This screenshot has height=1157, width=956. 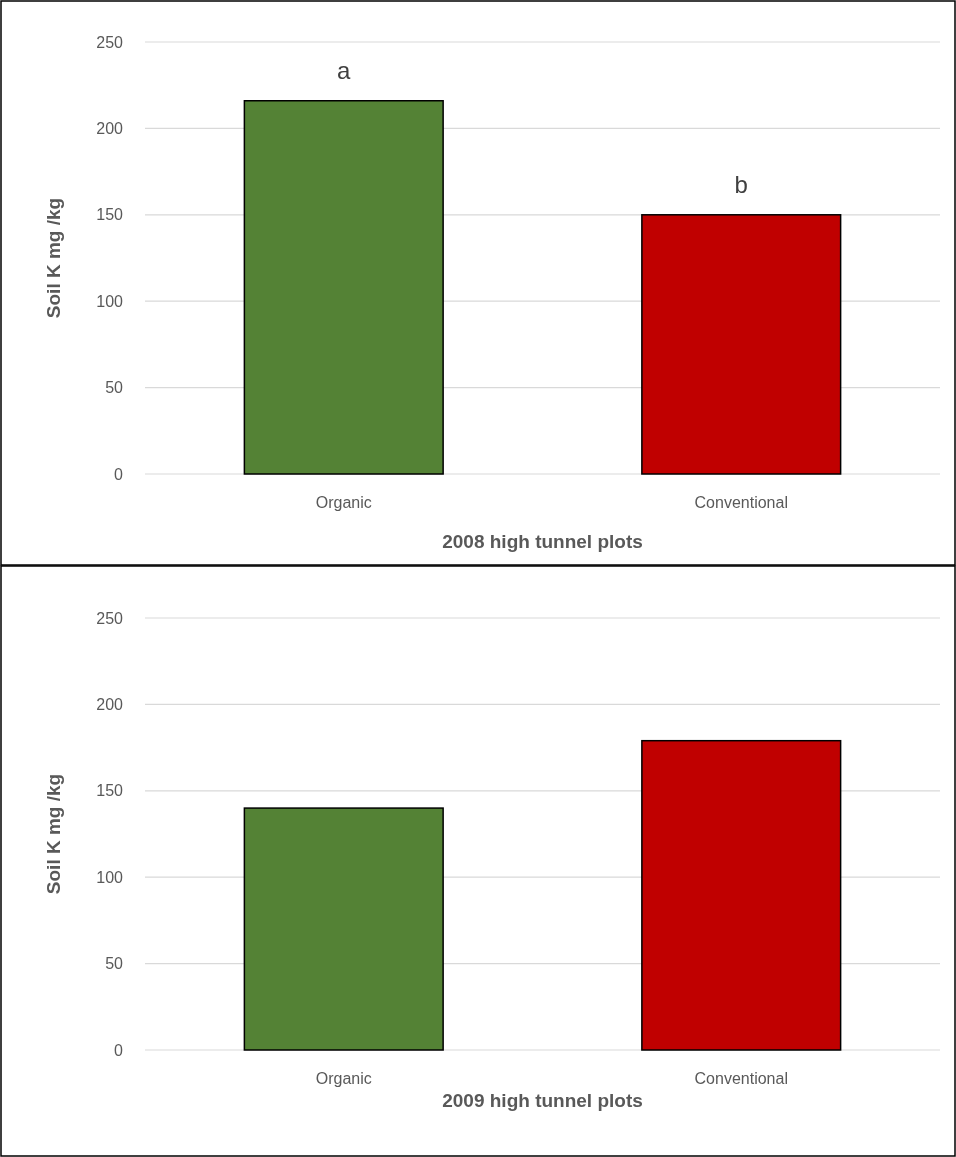 I want to click on annotation: a, so click(x=344, y=70).